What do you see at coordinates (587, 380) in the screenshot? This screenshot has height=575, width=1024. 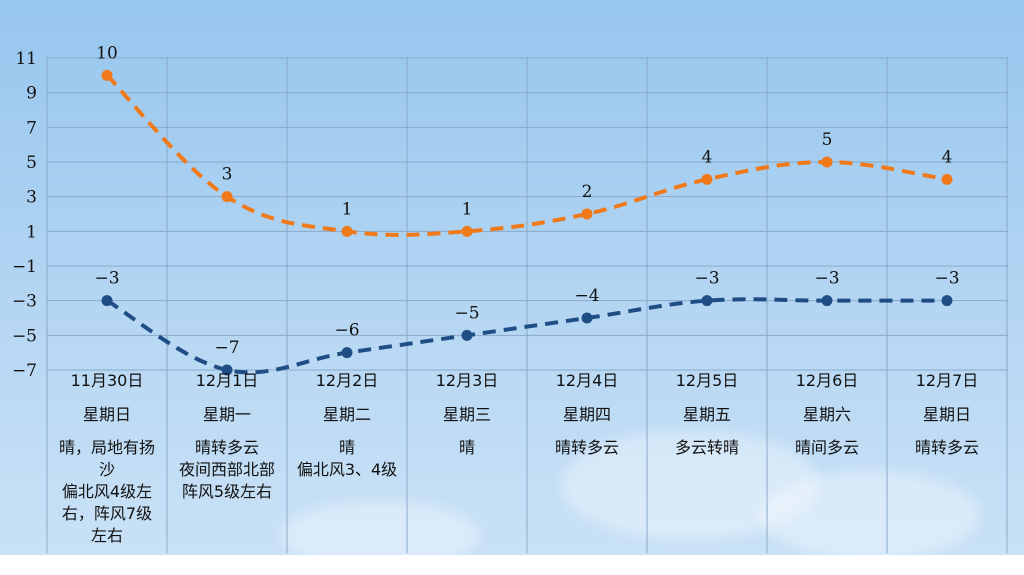 I see `column-date: 12月4日` at bounding box center [587, 380].